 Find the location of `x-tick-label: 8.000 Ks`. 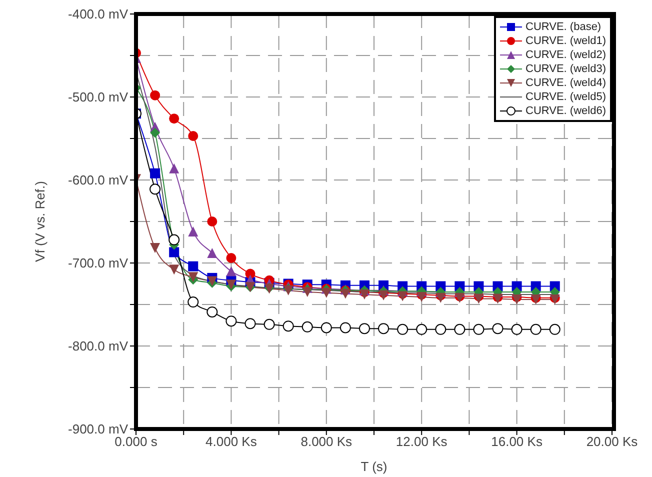

x-tick-label: 8.000 Ks is located at coordinates (326, 442).